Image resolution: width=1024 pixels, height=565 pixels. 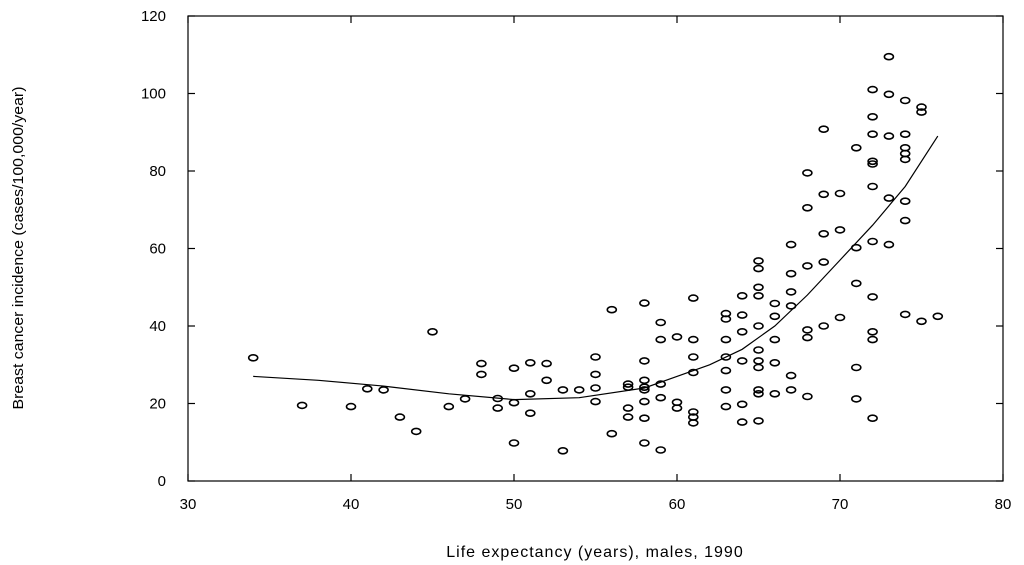 What do you see at coordinates (153, 16) in the screenshot?
I see `y-tick-label: 120` at bounding box center [153, 16].